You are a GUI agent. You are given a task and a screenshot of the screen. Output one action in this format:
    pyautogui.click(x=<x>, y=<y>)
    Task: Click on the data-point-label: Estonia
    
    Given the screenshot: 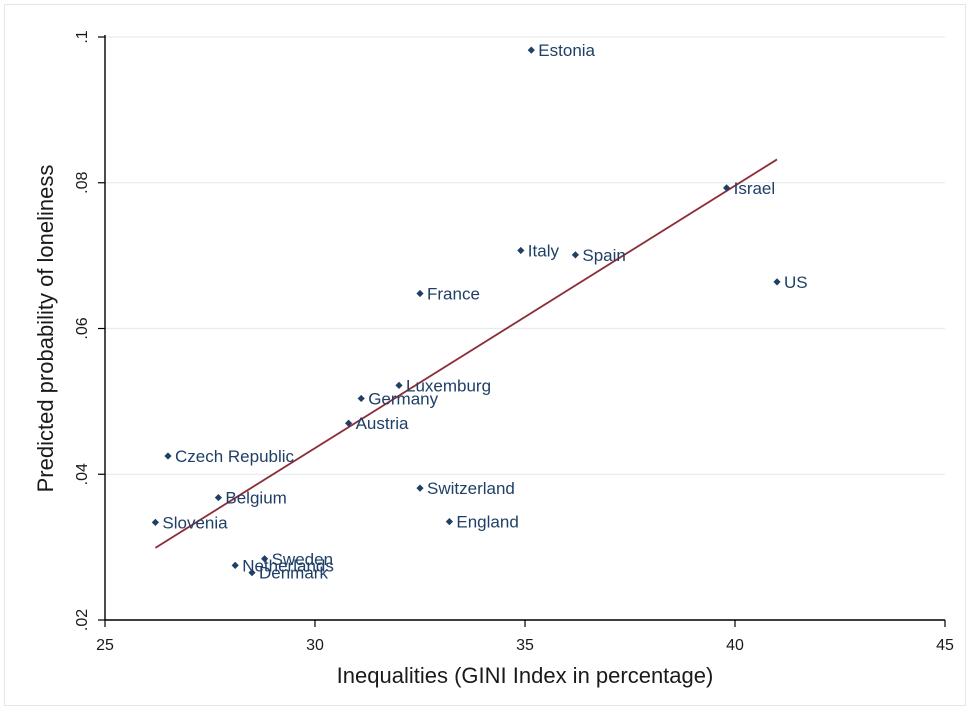 What is the action you would take?
    pyautogui.click(x=566, y=50)
    